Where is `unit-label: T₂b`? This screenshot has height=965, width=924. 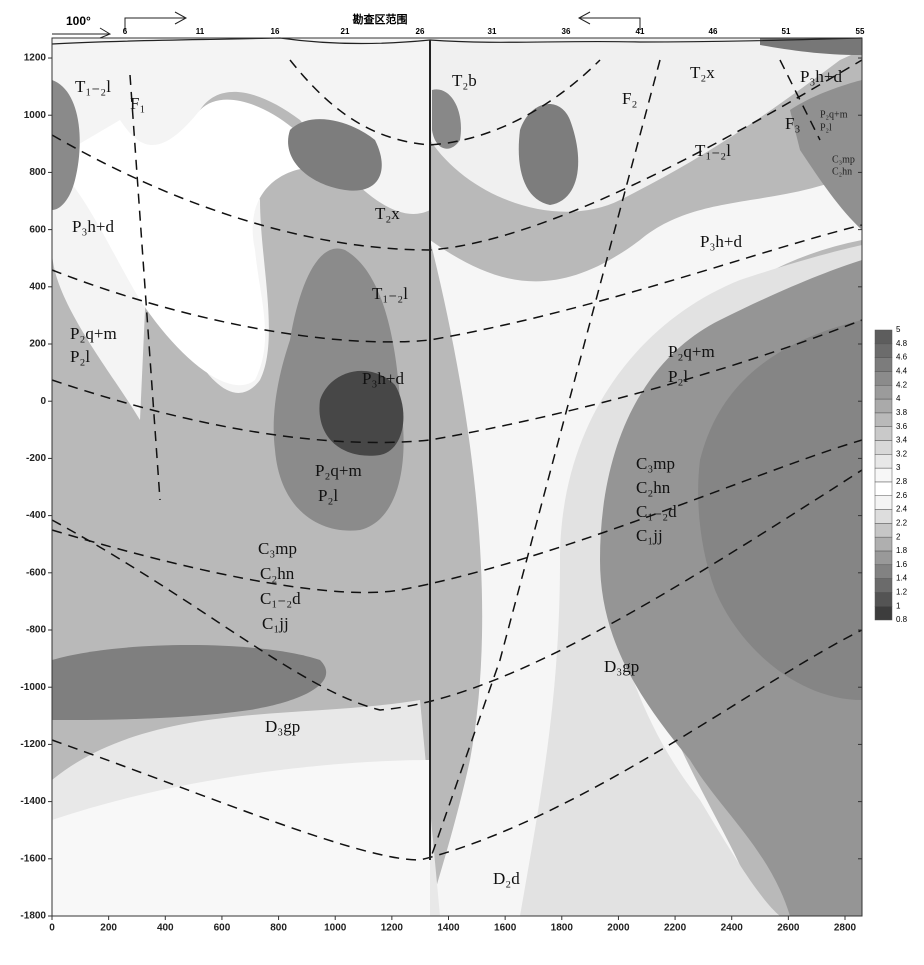
unit-label: T₂b is located at coordinates (464, 80).